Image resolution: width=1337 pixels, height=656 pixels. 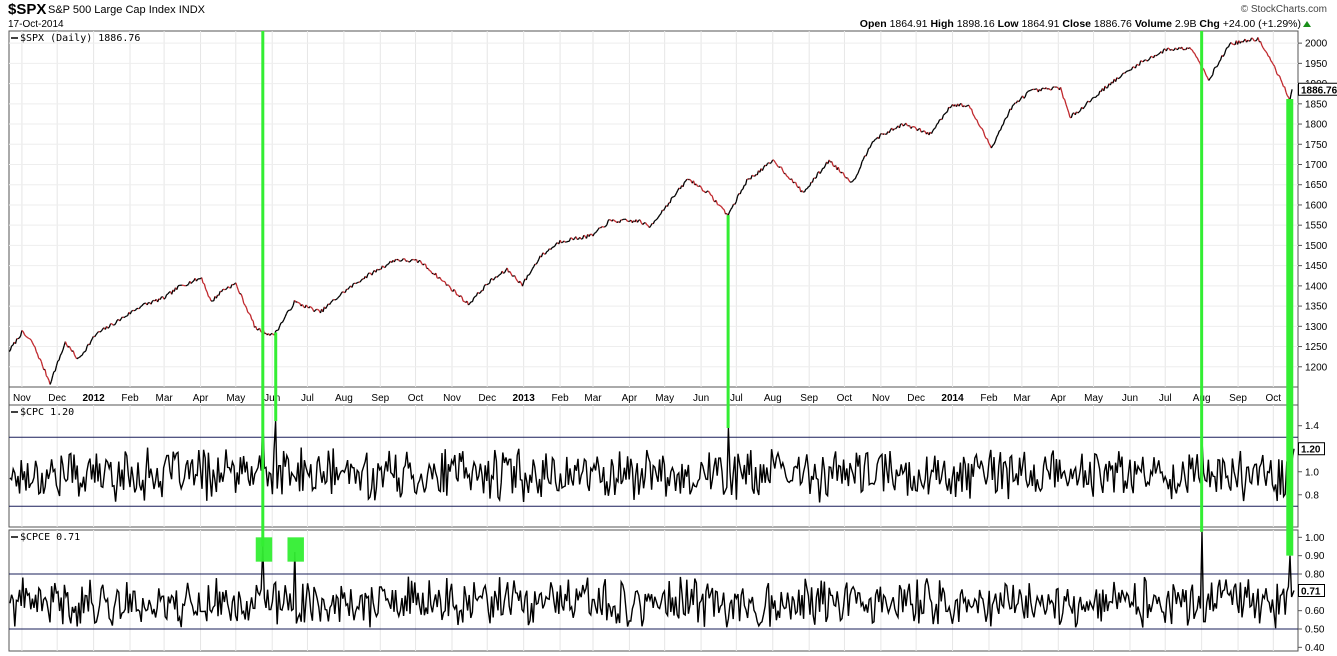 What do you see at coordinates (27, 9) in the screenshot?
I see `ticker-symbol: $SPX` at bounding box center [27, 9].